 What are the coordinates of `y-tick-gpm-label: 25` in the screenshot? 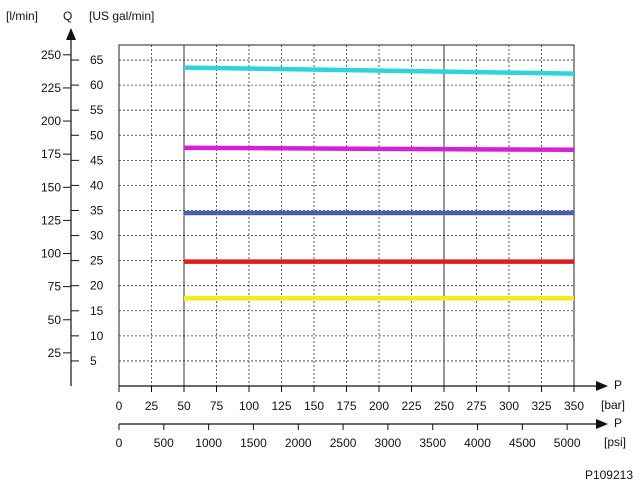 It's located at (97, 261).